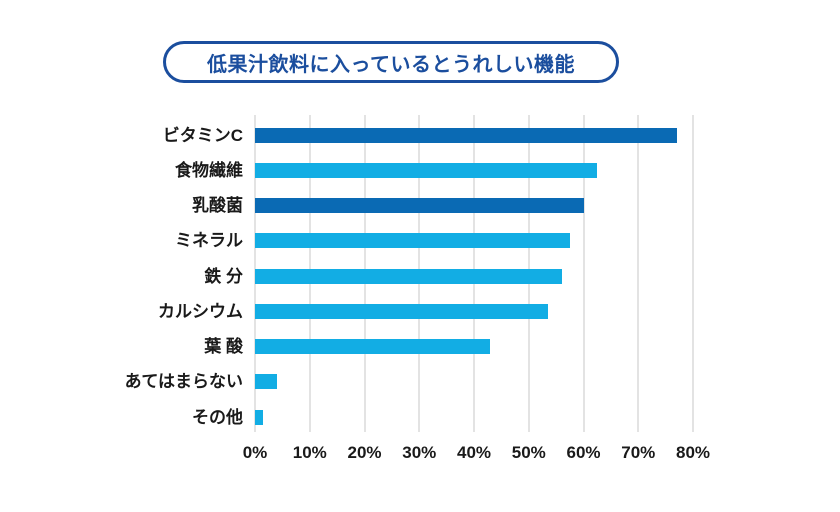 The image size is (840, 512). What do you see at coordinates (583, 452) in the screenshot?
I see `x-axis-tick-label: 60%` at bounding box center [583, 452].